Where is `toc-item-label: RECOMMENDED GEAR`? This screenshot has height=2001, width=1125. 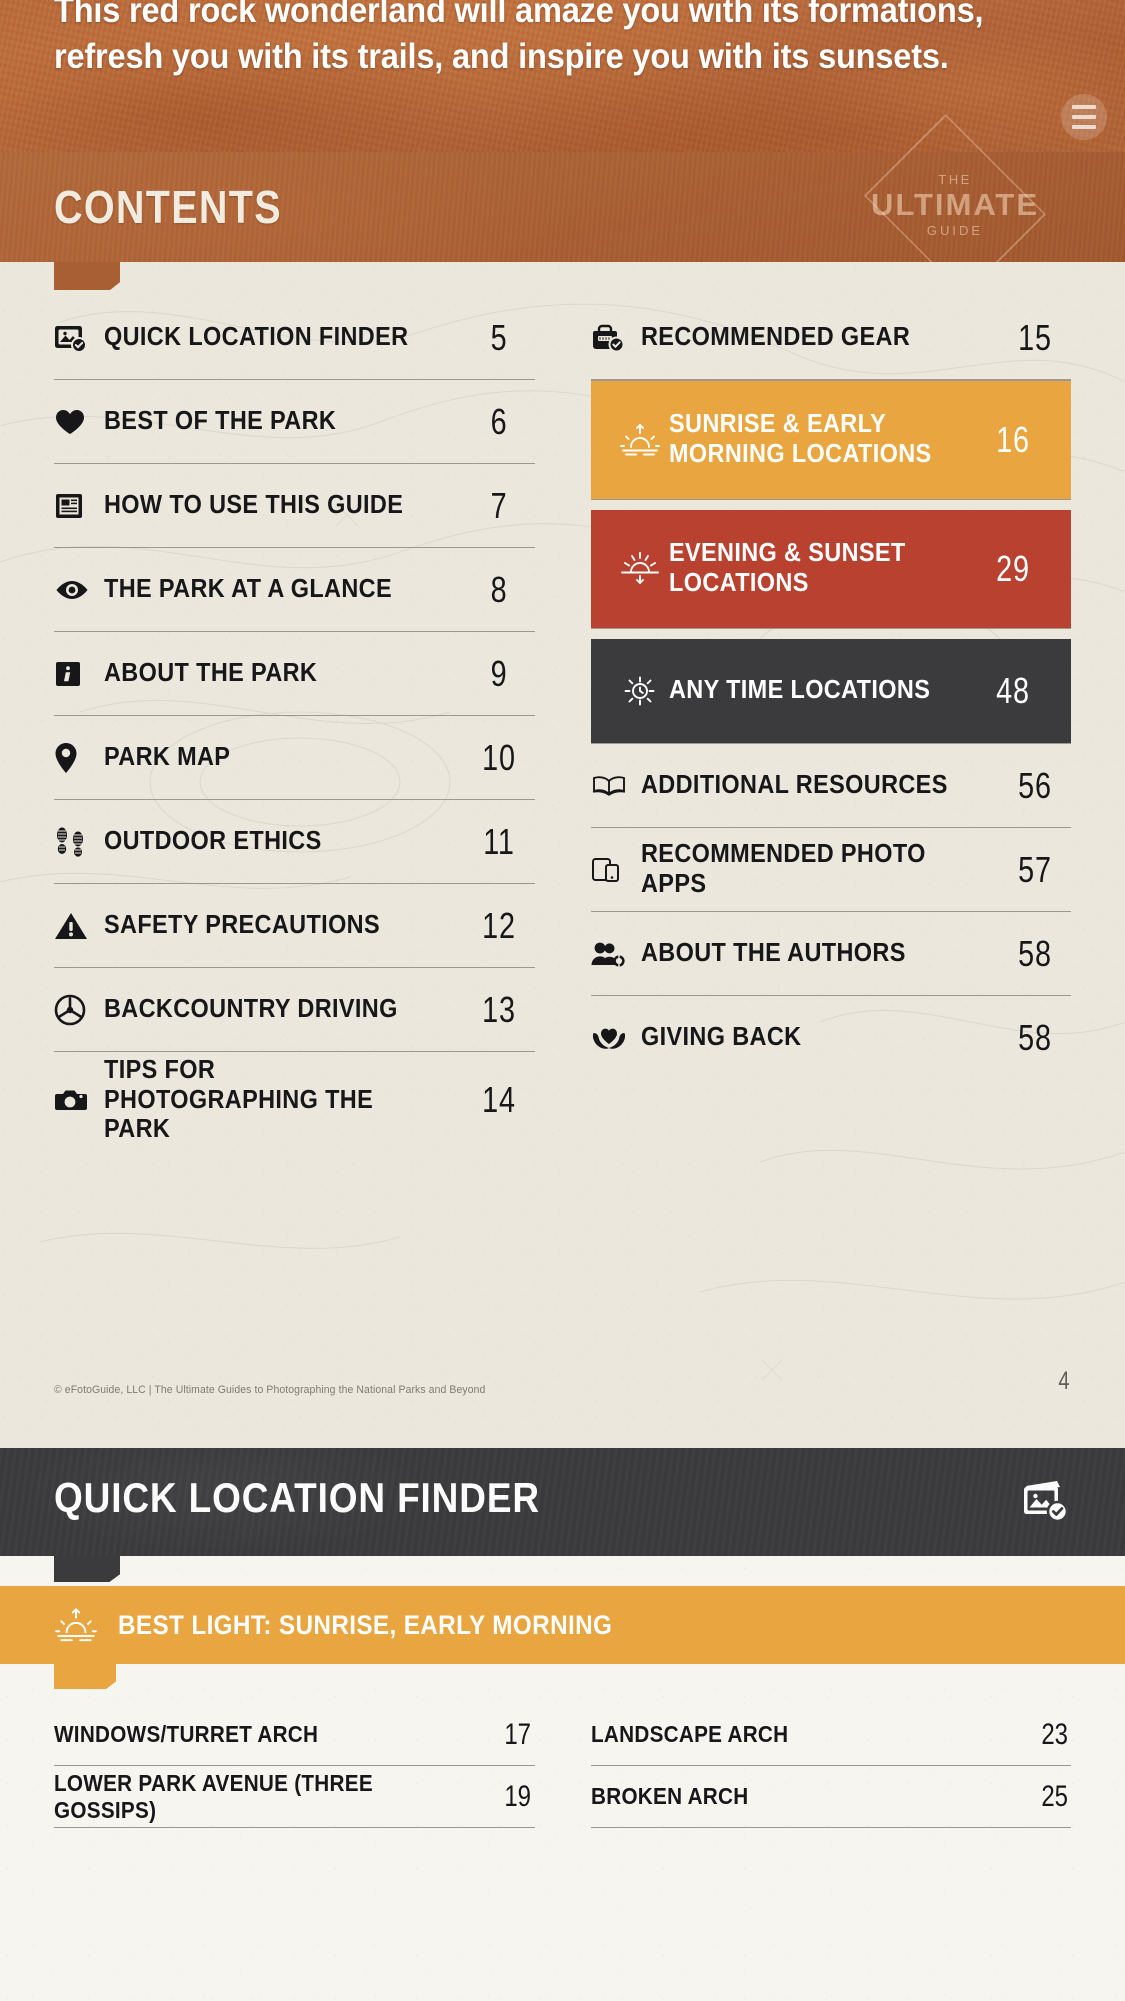 toc-item-label: RECOMMENDED GEAR is located at coordinates (775, 336).